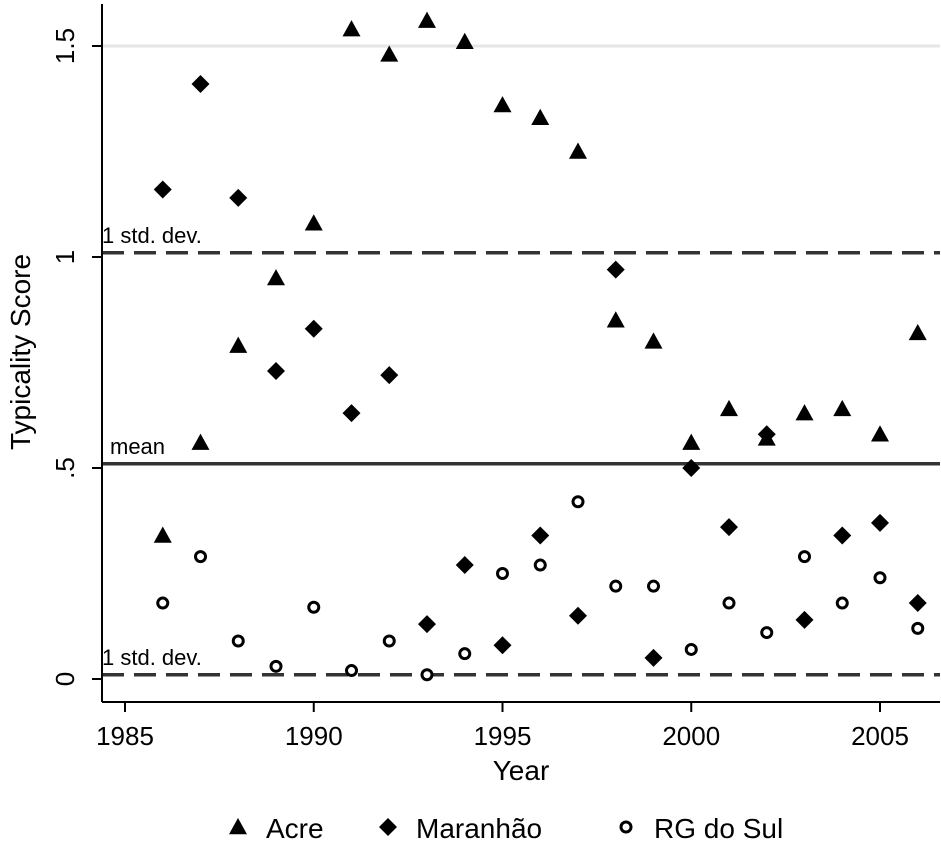 This screenshot has height=849, width=941. What do you see at coordinates (295, 828) in the screenshot?
I see `acre-legend-label: Acre` at bounding box center [295, 828].